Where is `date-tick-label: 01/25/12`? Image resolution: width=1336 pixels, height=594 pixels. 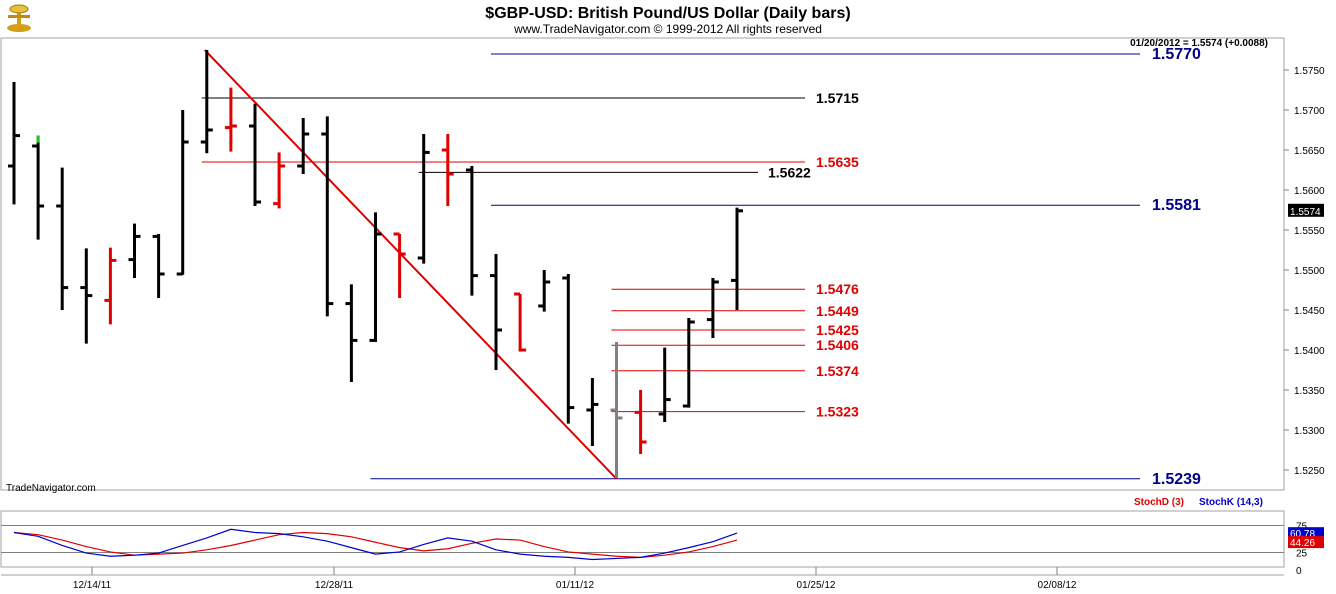
date-tick-label: 01/25/12 is located at coordinates (816, 585).